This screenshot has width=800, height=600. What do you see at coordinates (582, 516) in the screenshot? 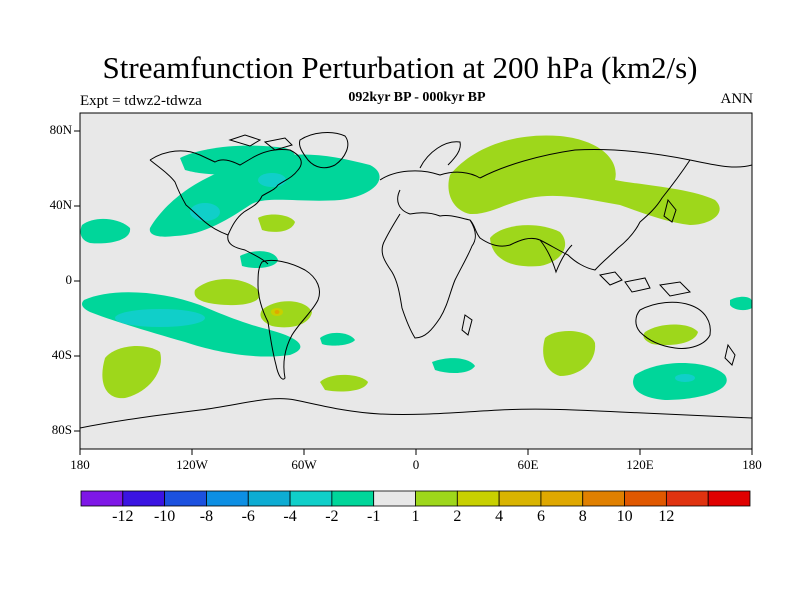
I see `colorbar-label: 8` at bounding box center [582, 516].